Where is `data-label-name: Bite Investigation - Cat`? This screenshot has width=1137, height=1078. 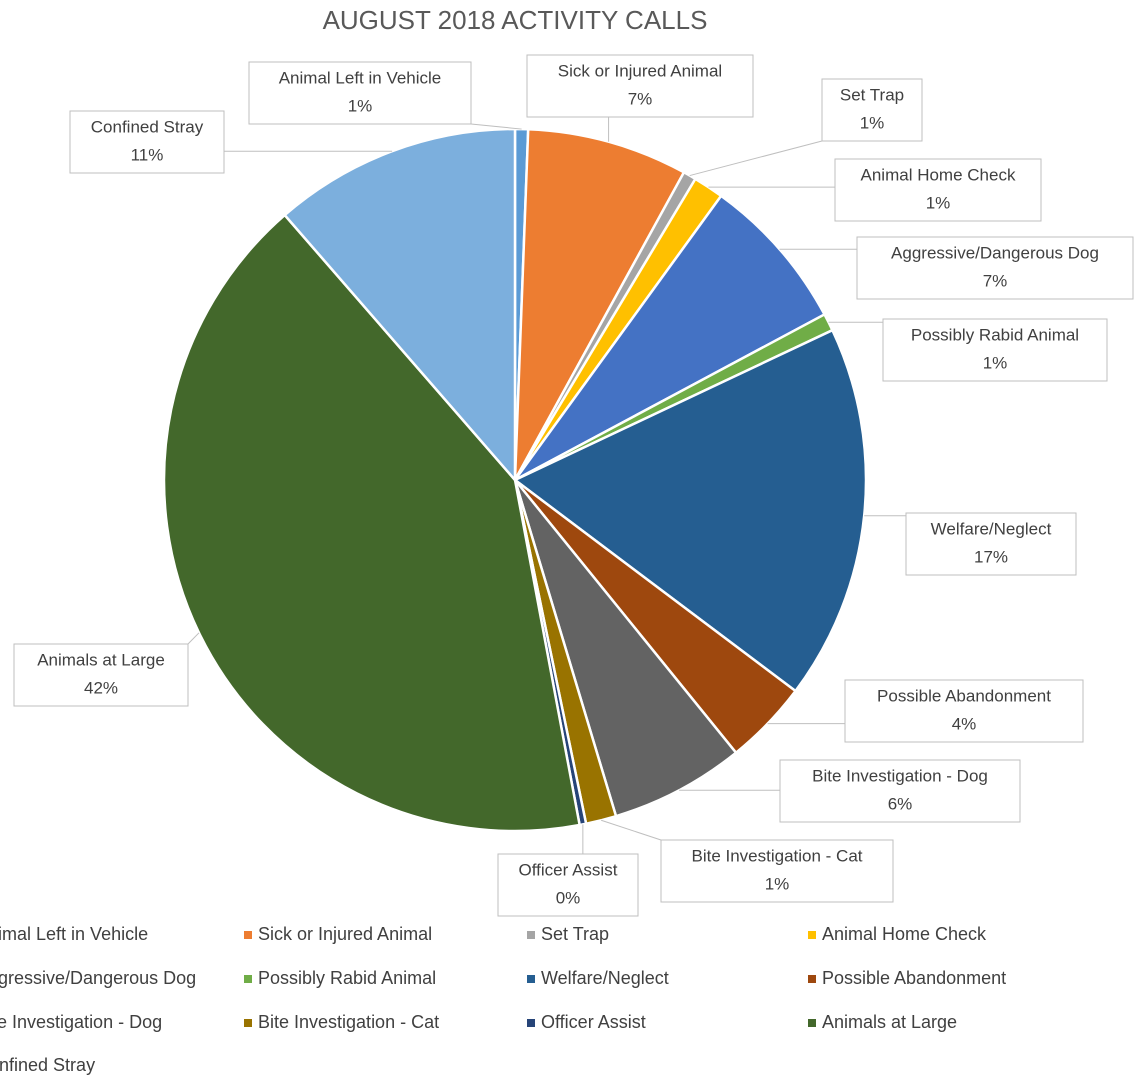 data-label-name: Bite Investigation - Cat is located at coordinates (776, 855).